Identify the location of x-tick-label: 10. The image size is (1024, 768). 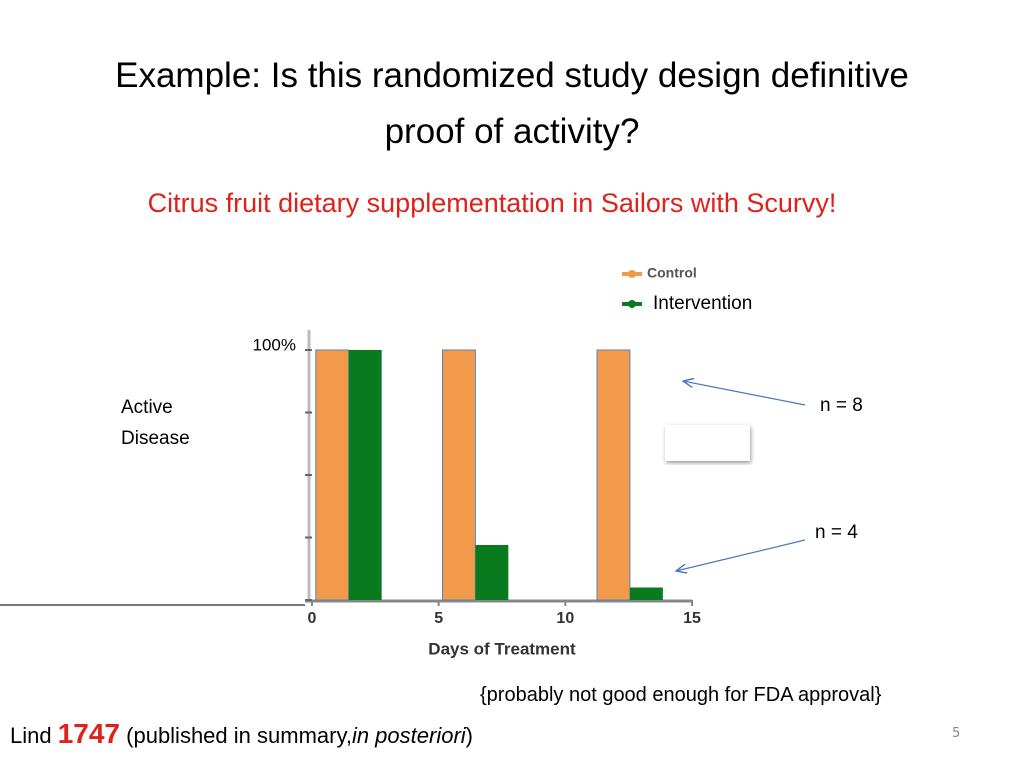
(565, 618).